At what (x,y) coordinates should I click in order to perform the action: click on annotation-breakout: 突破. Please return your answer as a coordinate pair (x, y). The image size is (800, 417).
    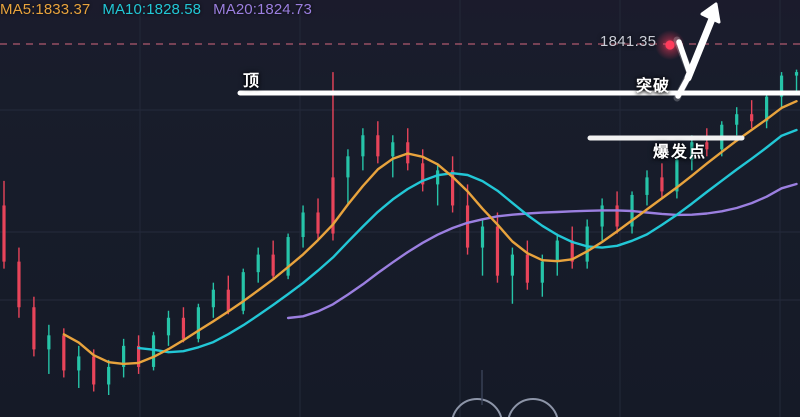
    Looking at the image, I should click on (653, 85).